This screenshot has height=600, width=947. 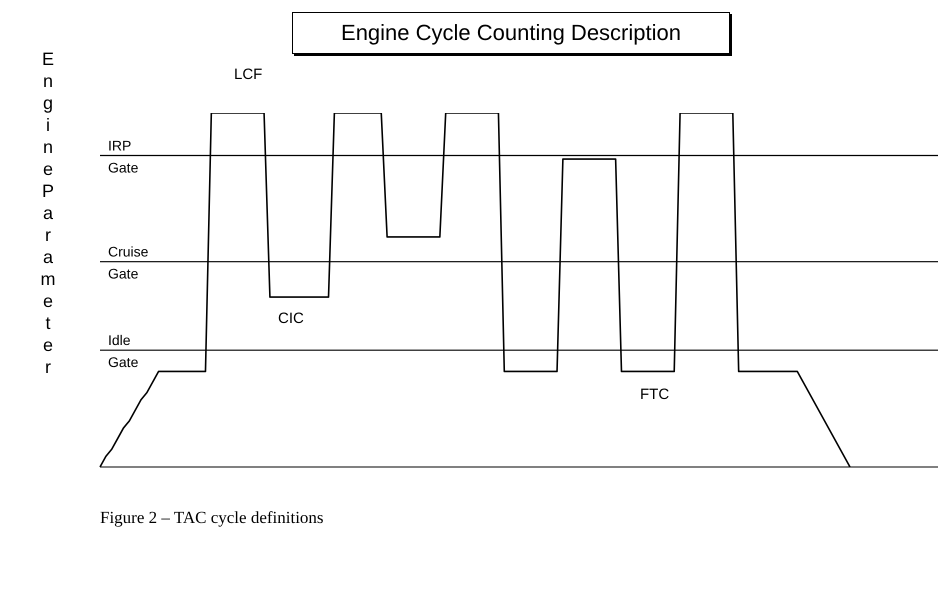 What do you see at coordinates (123, 351) in the screenshot?
I see `ref-line-label: Idle Gate` at bounding box center [123, 351].